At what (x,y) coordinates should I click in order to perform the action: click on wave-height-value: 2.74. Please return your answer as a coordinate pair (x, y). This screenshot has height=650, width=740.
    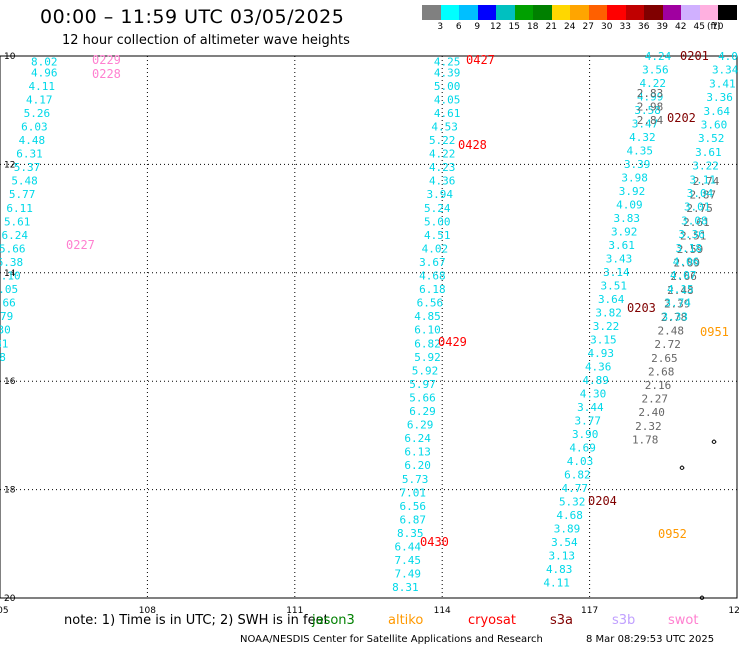
    Looking at the image, I should click on (706, 181).